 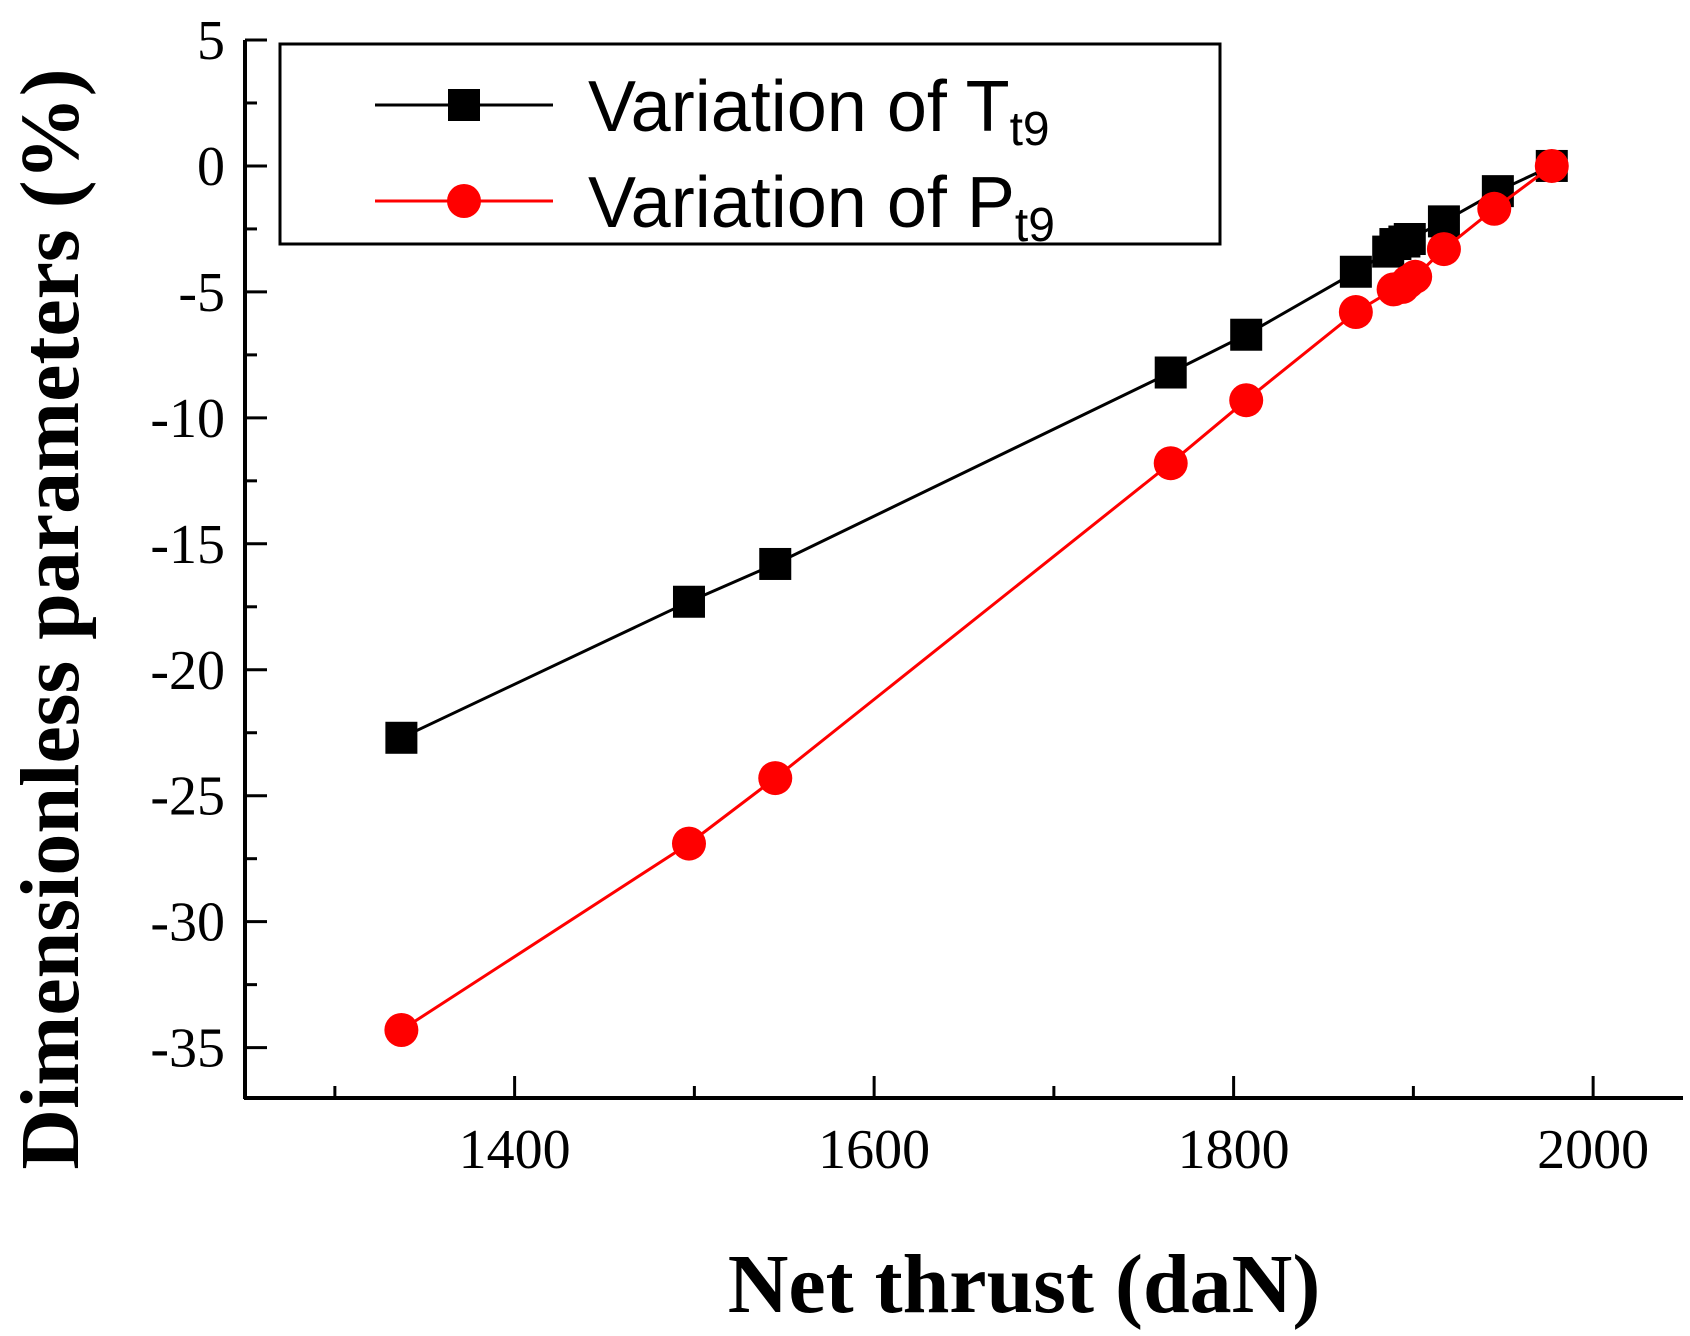 I want to click on legend-item-2: Variation of Pt9, so click(x=715, y=207).